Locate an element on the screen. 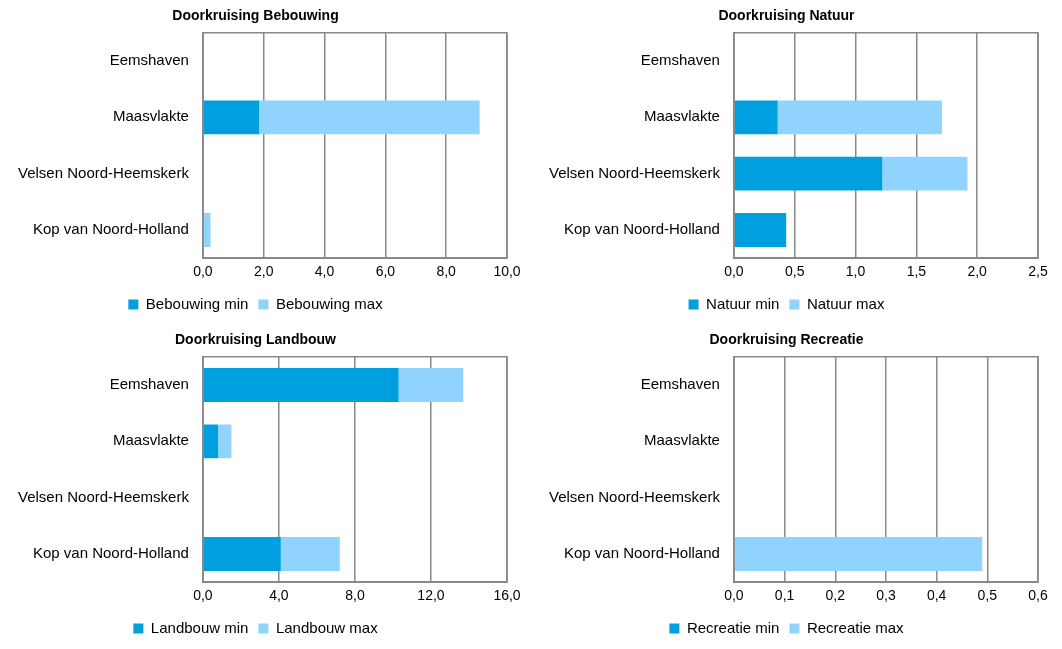 The height and width of the screenshot is (649, 1062). x-tick-label: 1,0 is located at coordinates (855, 271).